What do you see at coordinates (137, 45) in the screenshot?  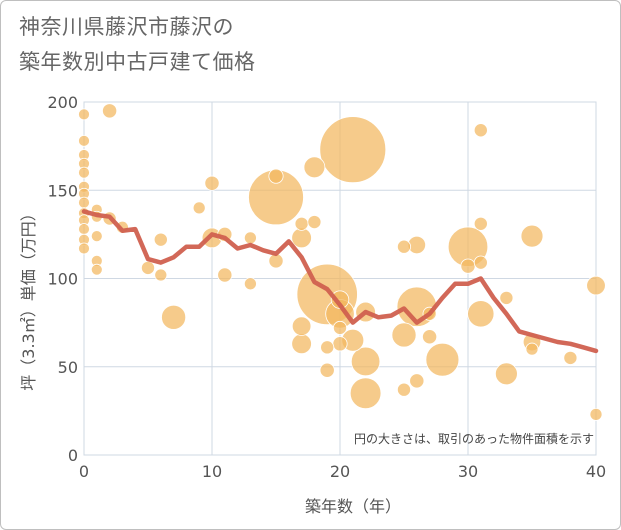 I see `chart-title: 神奈川県藤沢市藤沢の 築年数別中古戸建て価格` at bounding box center [137, 45].